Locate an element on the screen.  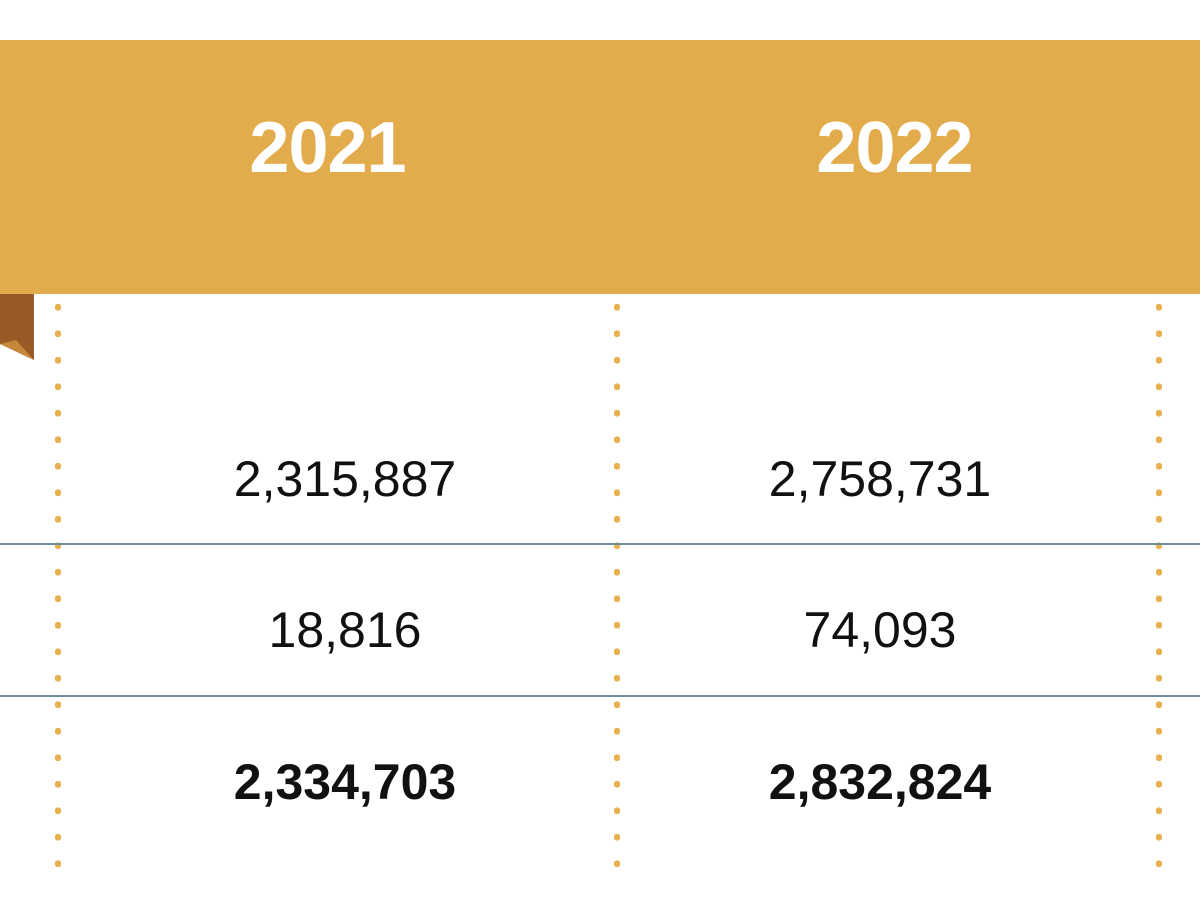
table-cell-row2-2021: 18,816 is located at coordinates (345, 630).